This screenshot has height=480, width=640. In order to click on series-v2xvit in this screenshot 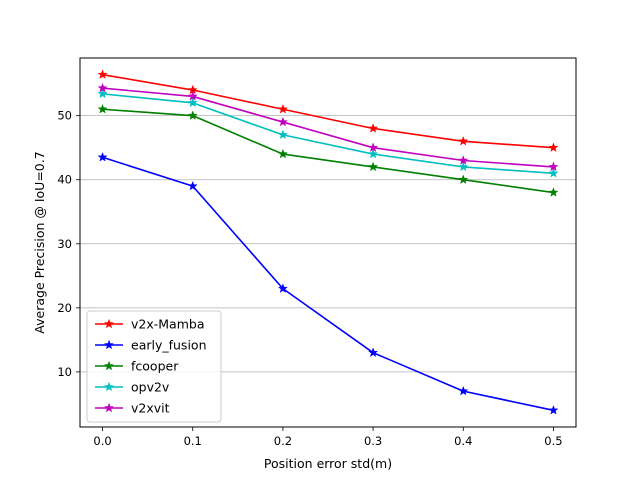, I will do `click(328, 127)`.